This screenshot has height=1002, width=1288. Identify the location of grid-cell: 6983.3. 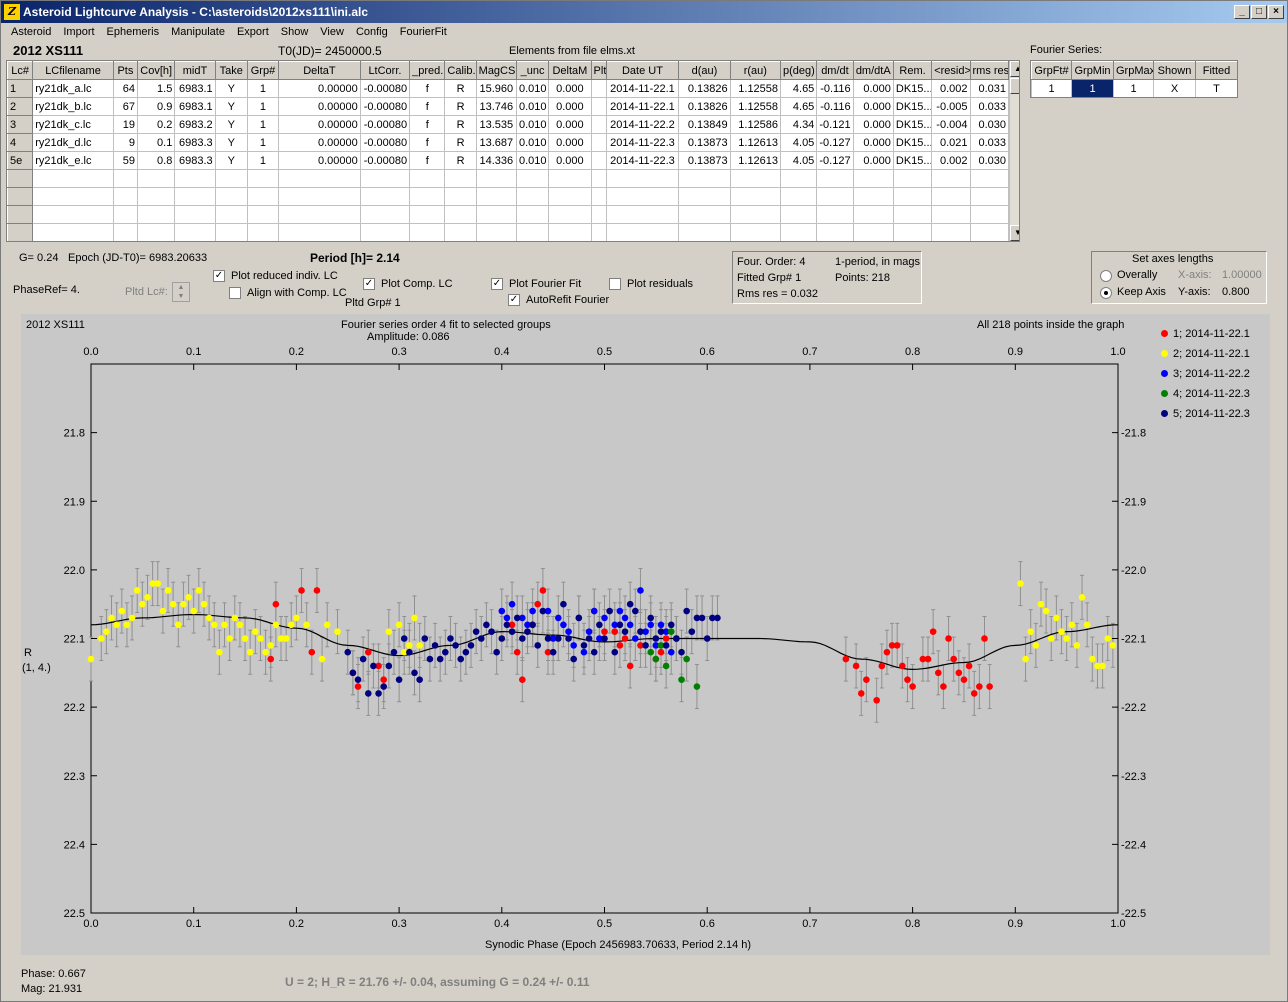
(195, 160).